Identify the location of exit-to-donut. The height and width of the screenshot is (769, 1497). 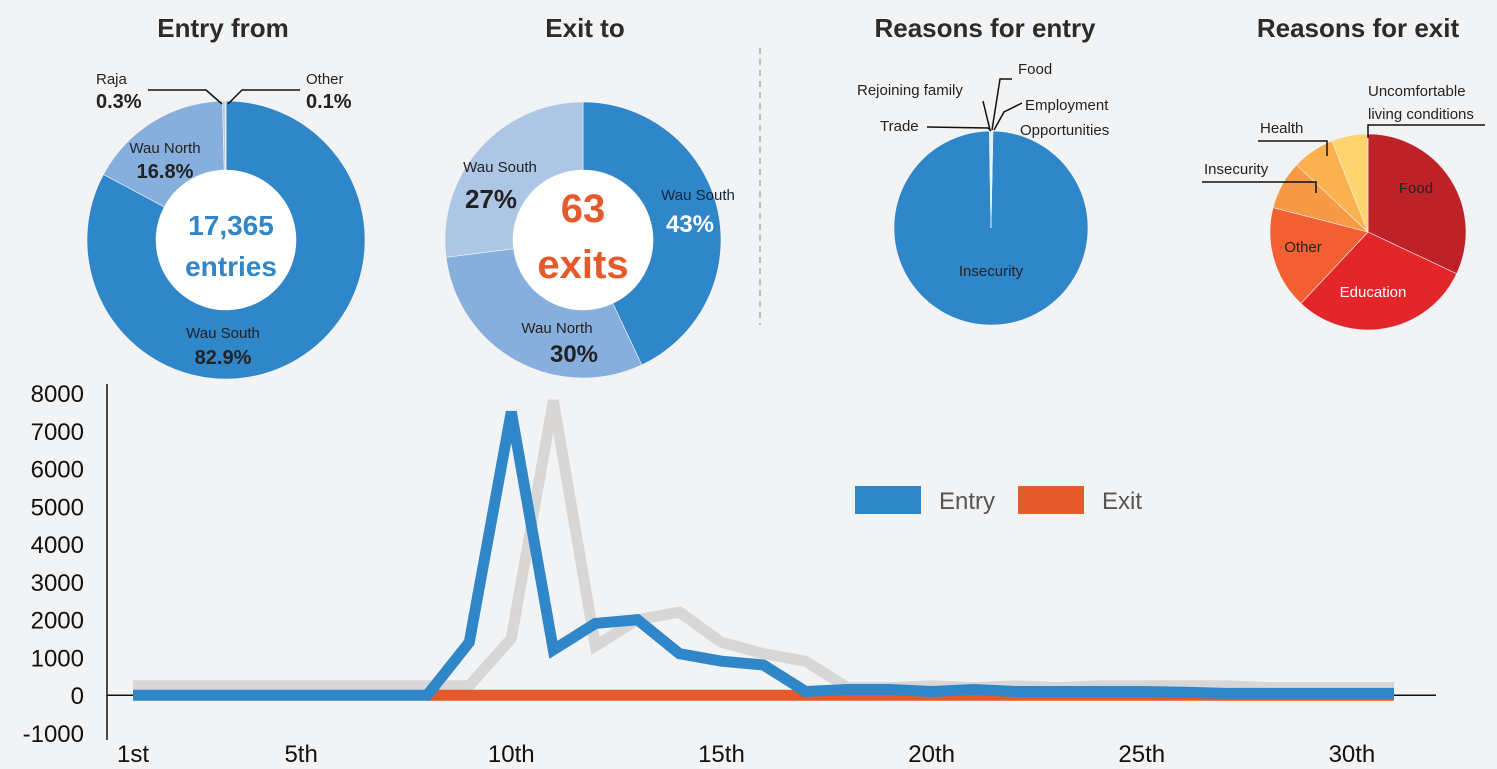
(583, 240).